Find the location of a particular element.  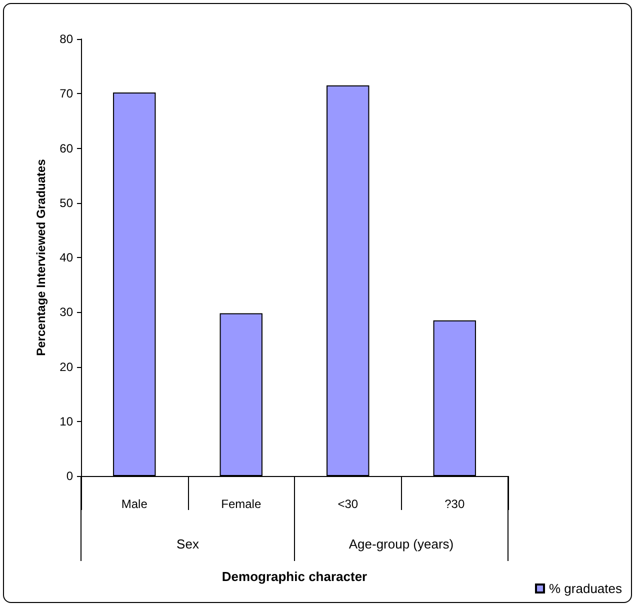

x-tick-label: <30 is located at coordinates (348, 504).